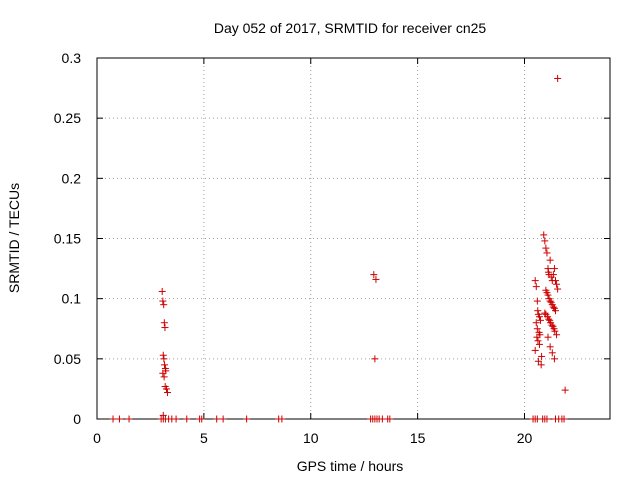 This screenshot has width=640, height=480. Describe the element at coordinates (67, 239) in the screenshot. I see `y-tick-label: 0.15` at that location.